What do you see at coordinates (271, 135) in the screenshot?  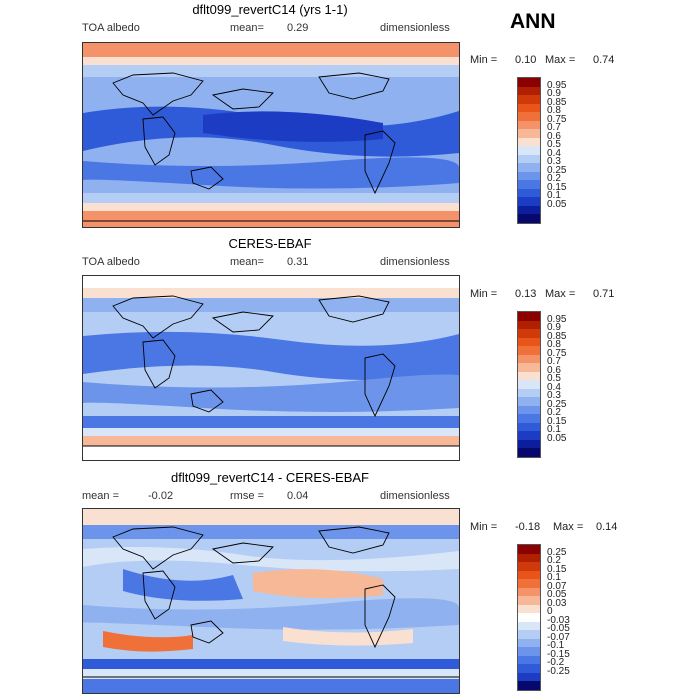 I see `panel1-map-svg` at bounding box center [271, 135].